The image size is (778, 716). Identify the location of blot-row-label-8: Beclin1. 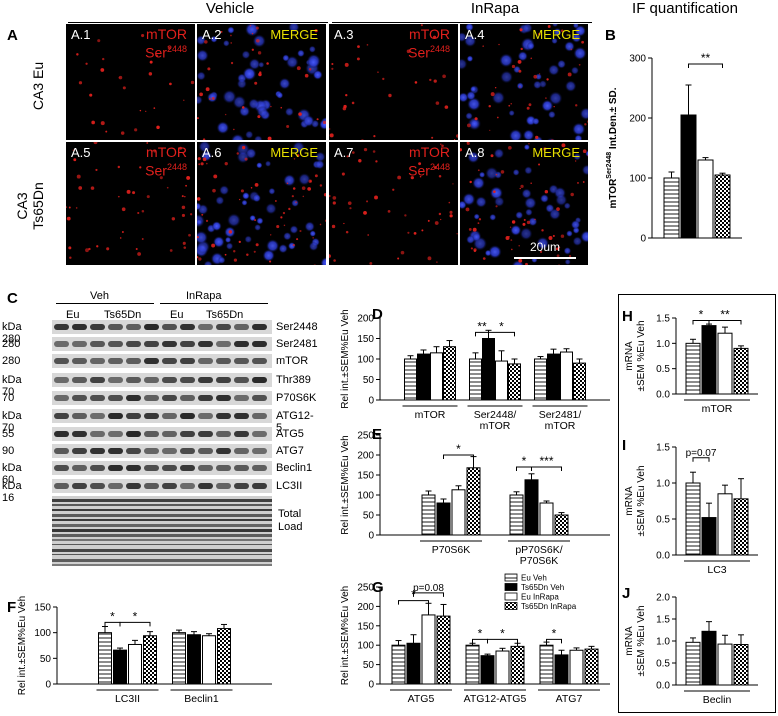
(294, 468).